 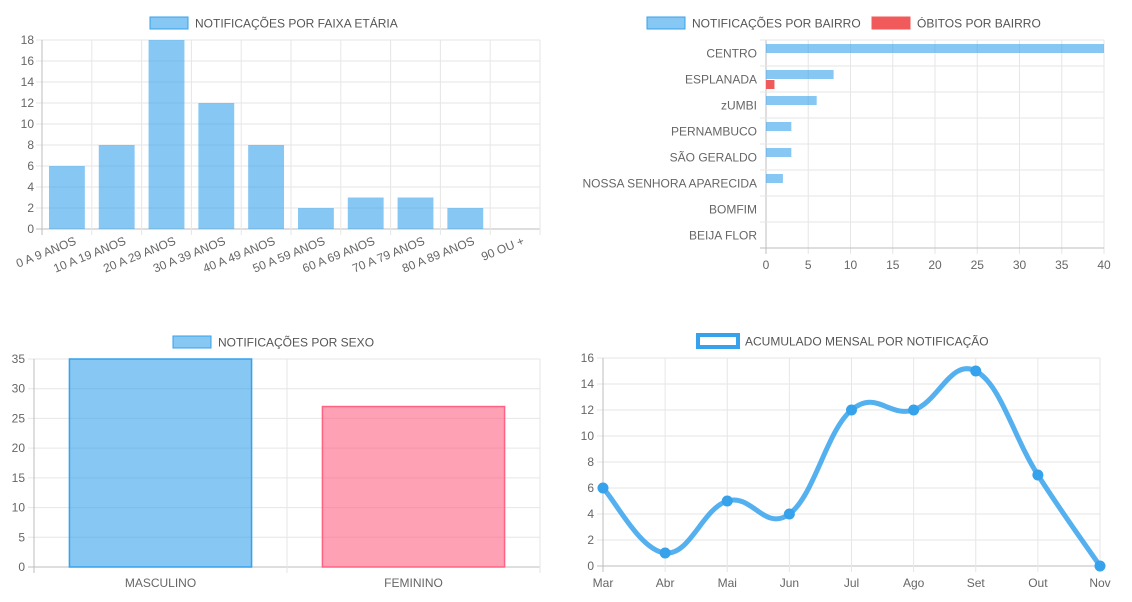 What do you see at coordinates (19, 418) in the screenshot?
I see `y-tick-label: 25` at bounding box center [19, 418].